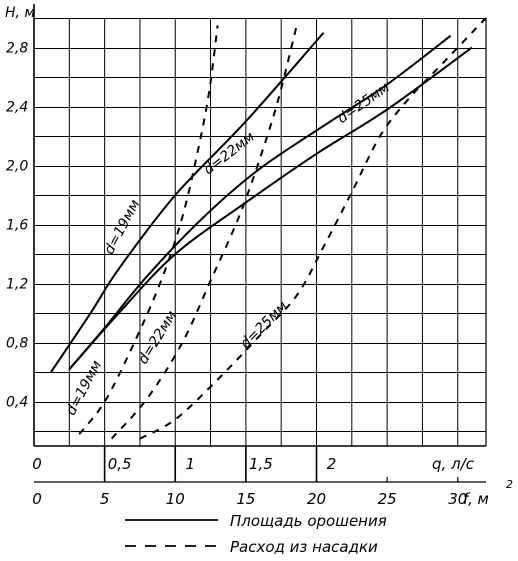 This screenshot has height=561, width=518. I want to click on q-tick-label: 1,5, so click(261, 464).